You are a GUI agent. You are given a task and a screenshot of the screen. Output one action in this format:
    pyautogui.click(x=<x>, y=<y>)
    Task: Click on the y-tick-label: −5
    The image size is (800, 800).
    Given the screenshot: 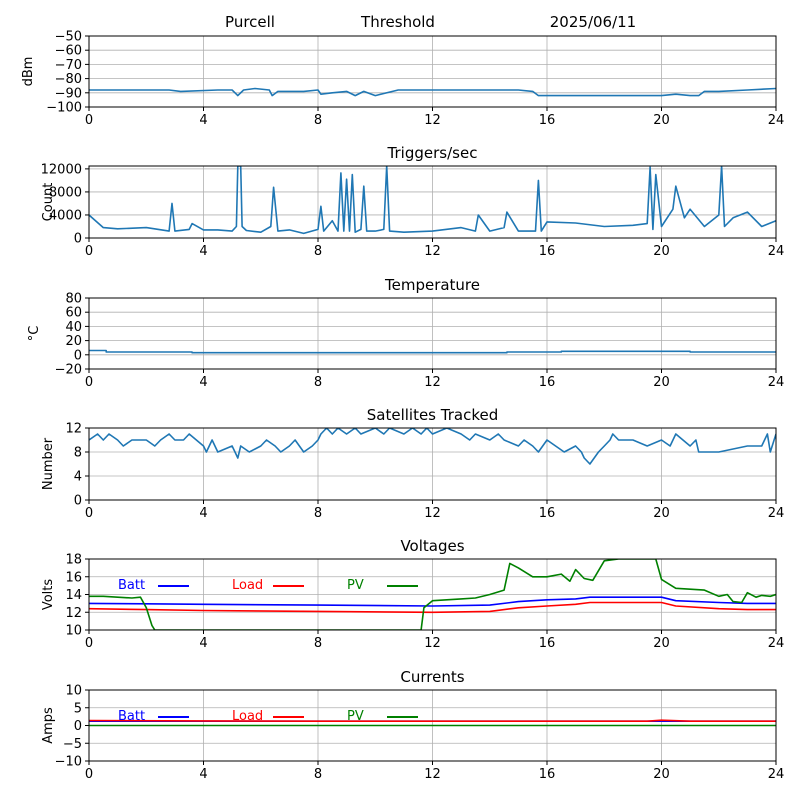 What is the action you would take?
    pyautogui.click(x=72, y=744)
    